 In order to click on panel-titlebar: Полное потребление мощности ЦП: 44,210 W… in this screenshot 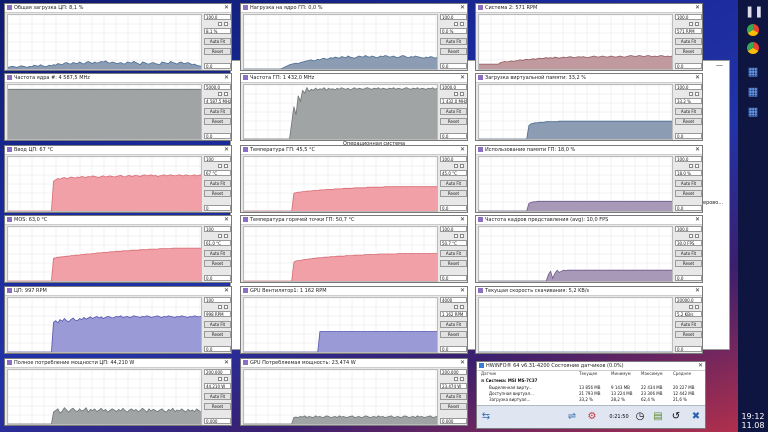, I will do `click(118, 363)`.